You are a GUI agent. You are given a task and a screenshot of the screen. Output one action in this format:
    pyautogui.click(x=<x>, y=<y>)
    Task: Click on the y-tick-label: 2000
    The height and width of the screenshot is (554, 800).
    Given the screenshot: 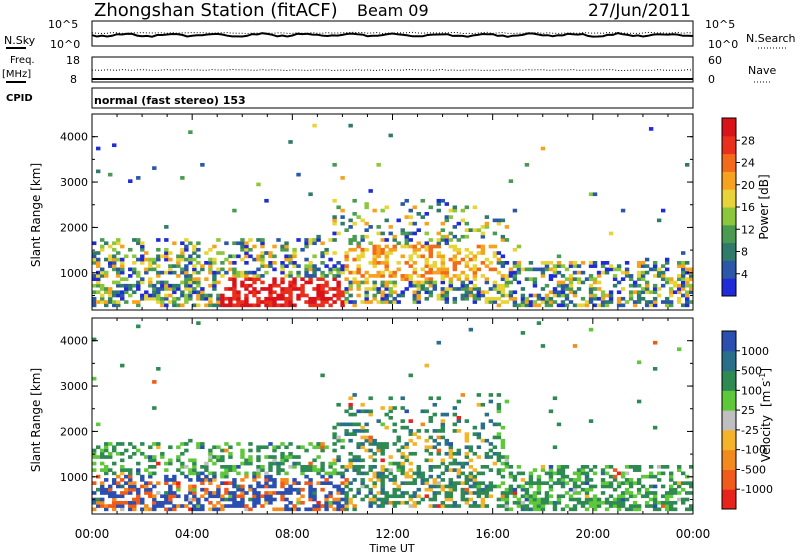 What is the action you would take?
    pyautogui.click(x=74, y=227)
    